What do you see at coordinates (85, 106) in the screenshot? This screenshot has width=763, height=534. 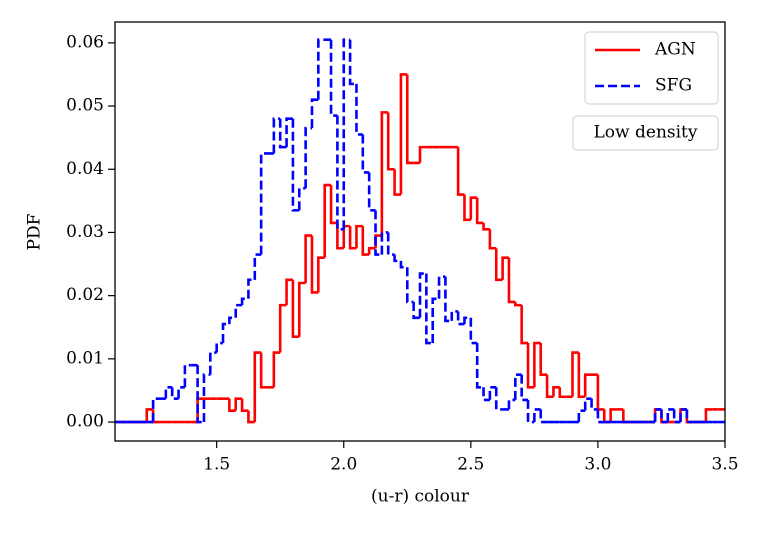 I see `y-tick-label: 0.05` at bounding box center [85, 106].